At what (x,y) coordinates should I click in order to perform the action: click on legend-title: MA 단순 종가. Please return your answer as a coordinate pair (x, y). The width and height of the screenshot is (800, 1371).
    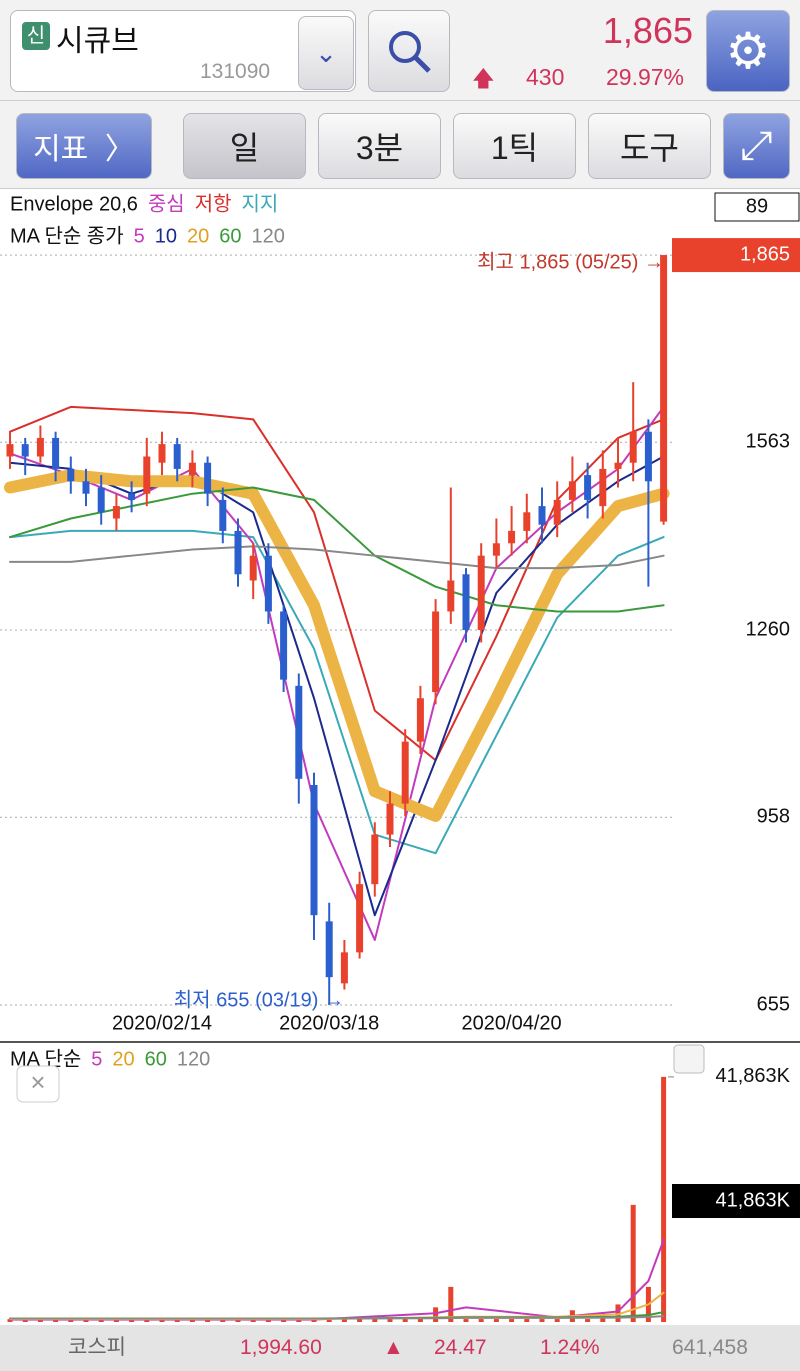
    Looking at the image, I should click on (67, 235).